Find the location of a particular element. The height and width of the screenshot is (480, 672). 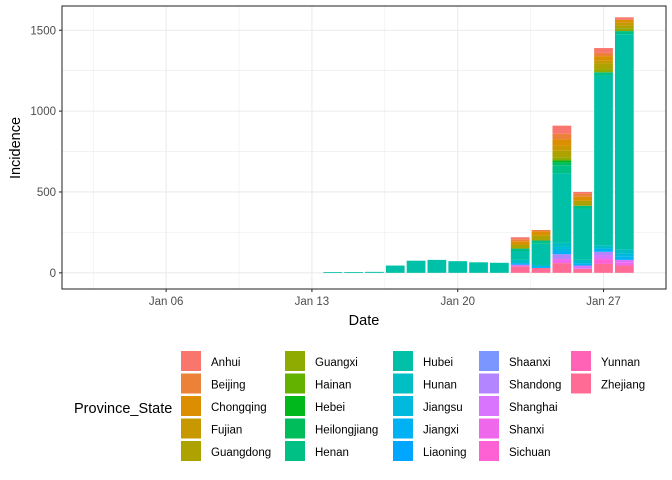

legend-item: Hunan is located at coordinates (425, 383).